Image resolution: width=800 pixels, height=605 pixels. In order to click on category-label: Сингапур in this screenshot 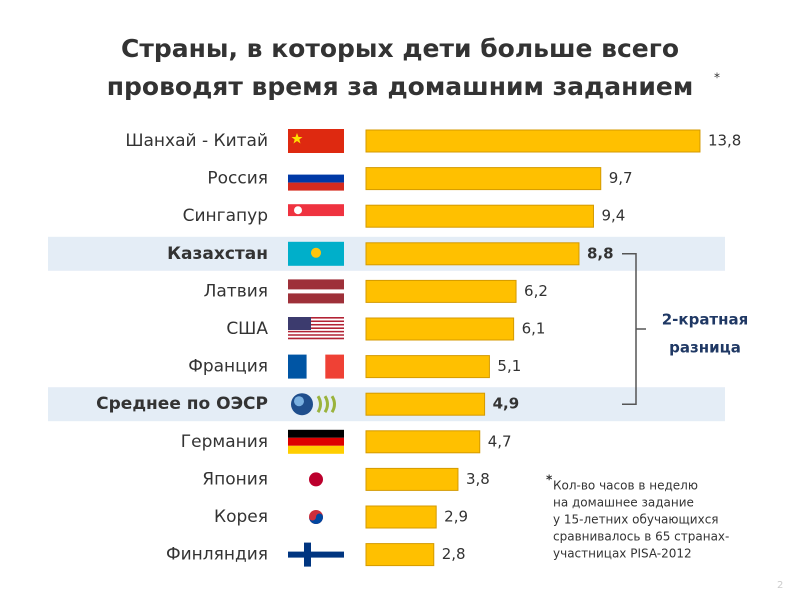, I will do `click(225, 216)`.